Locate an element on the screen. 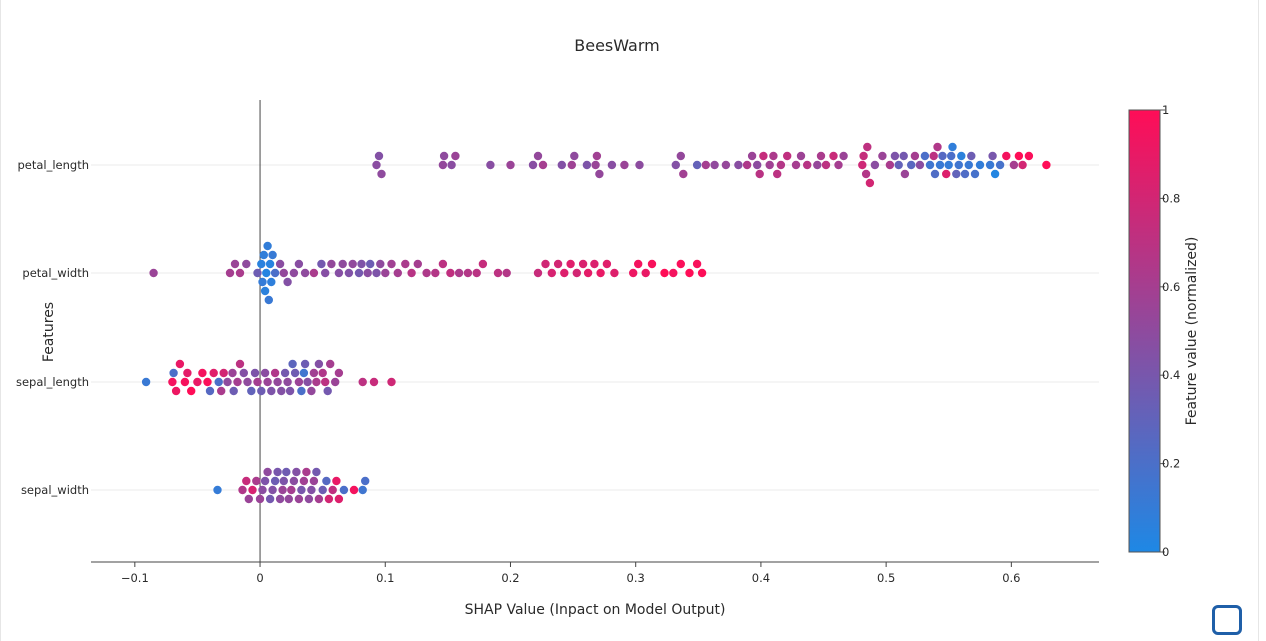 The image size is (1266, 641). x-tick-label: 0.3 is located at coordinates (636, 578).